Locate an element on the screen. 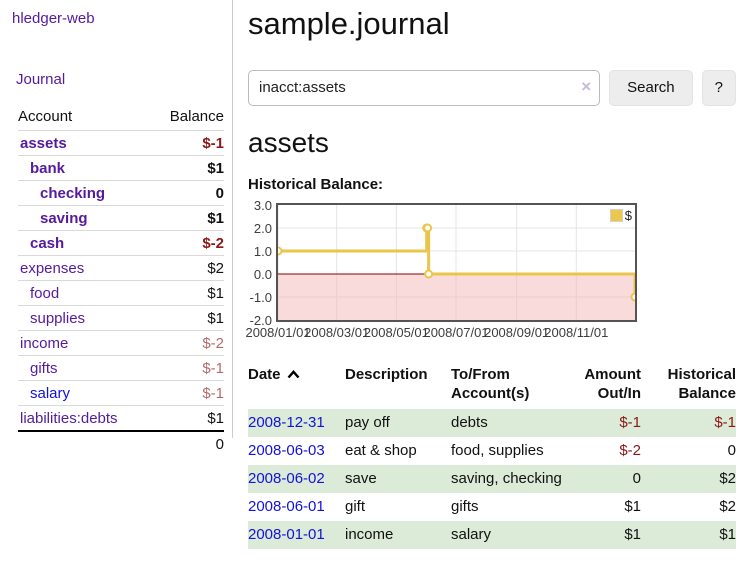 This screenshot has height=582, width=742. transaction-row: 2008-06-01 gift gifts $1 $2 is located at coordinates (492, 507).